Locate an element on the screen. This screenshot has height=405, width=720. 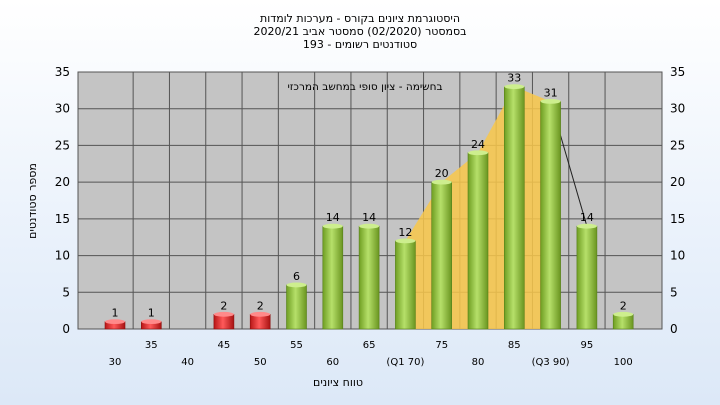
y-tick-label-right: 5 is located at coordinates (674, 292).